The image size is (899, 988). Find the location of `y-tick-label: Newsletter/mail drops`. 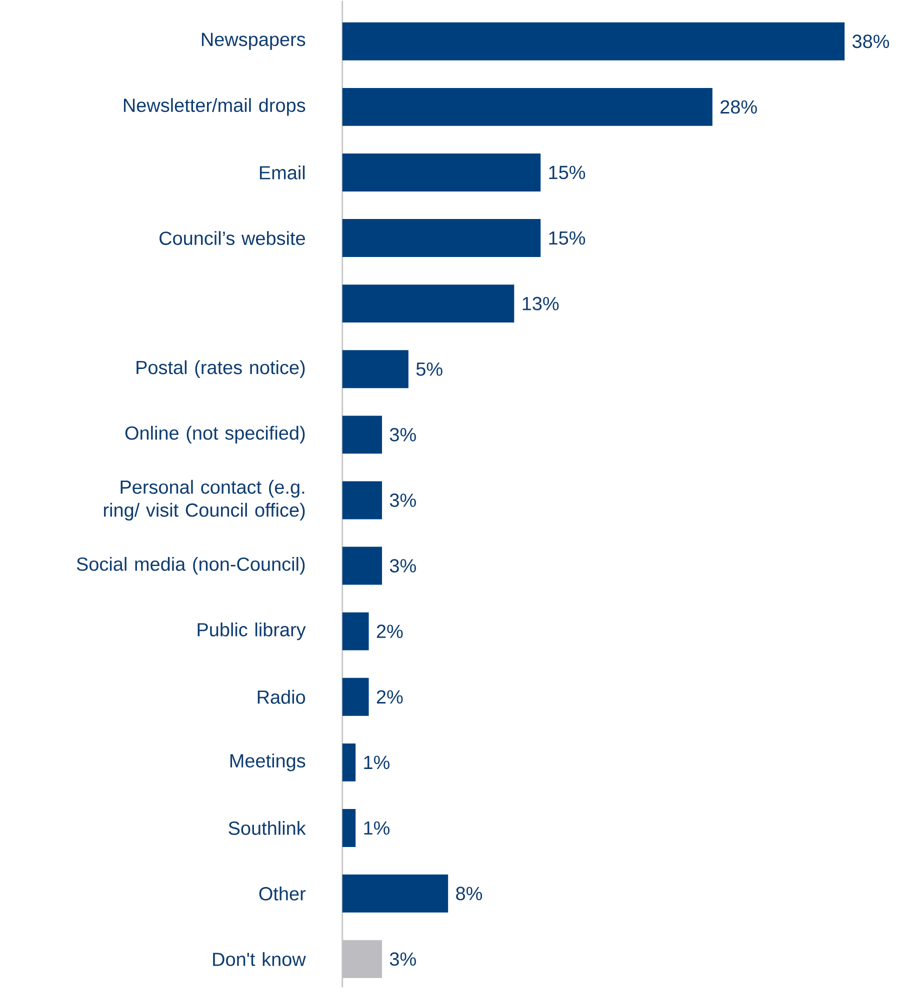

y-tick-label: Newsletter/mail drops is located at coordinates (215, 107).